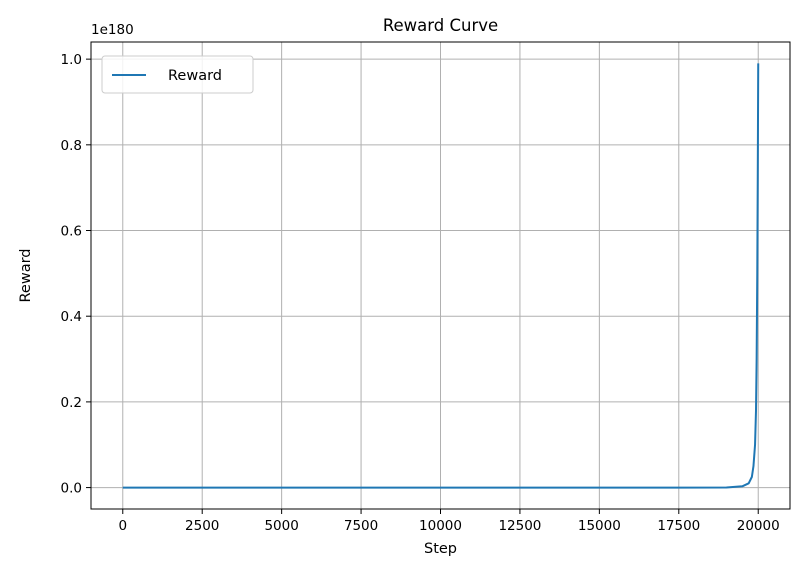 Image resolution: width=805 pixels, height=586 pixels. Describe the element at coordinates (122, 526) in the screenshot. I see `x-tick-label: 0` at that location.